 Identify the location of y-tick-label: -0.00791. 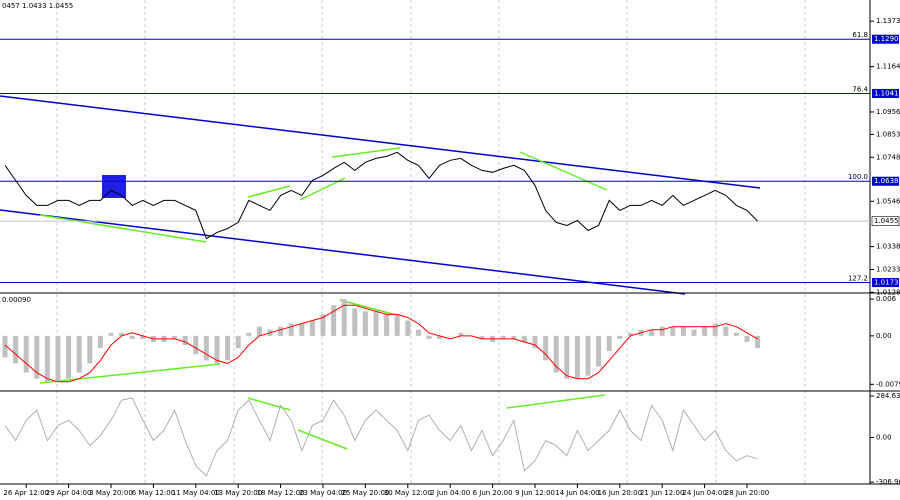
(888, 384).